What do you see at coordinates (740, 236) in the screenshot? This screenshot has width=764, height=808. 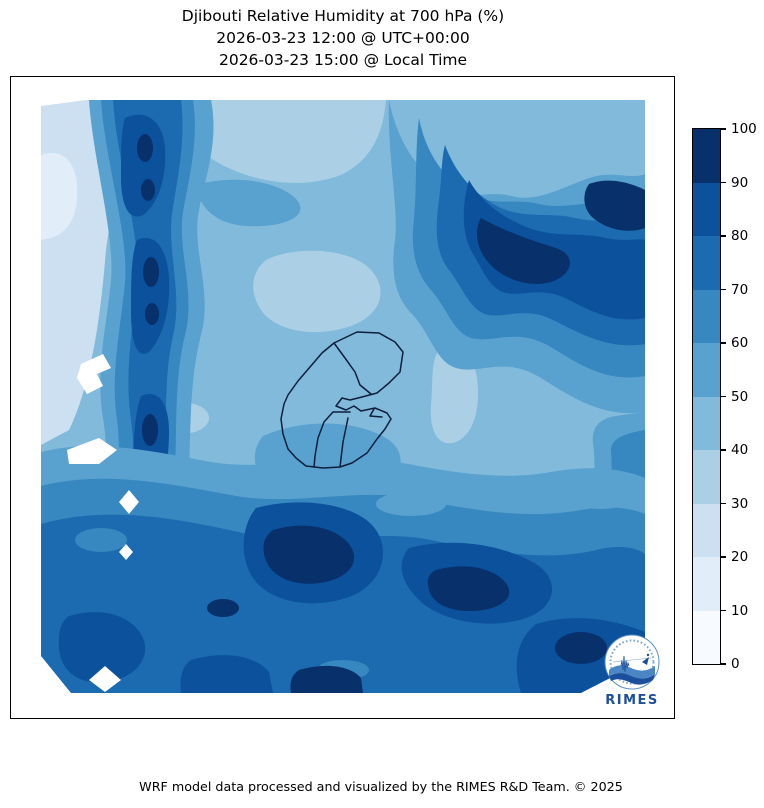 I see `colorbar-tick-label: 80` at bounding box center [740, 236].